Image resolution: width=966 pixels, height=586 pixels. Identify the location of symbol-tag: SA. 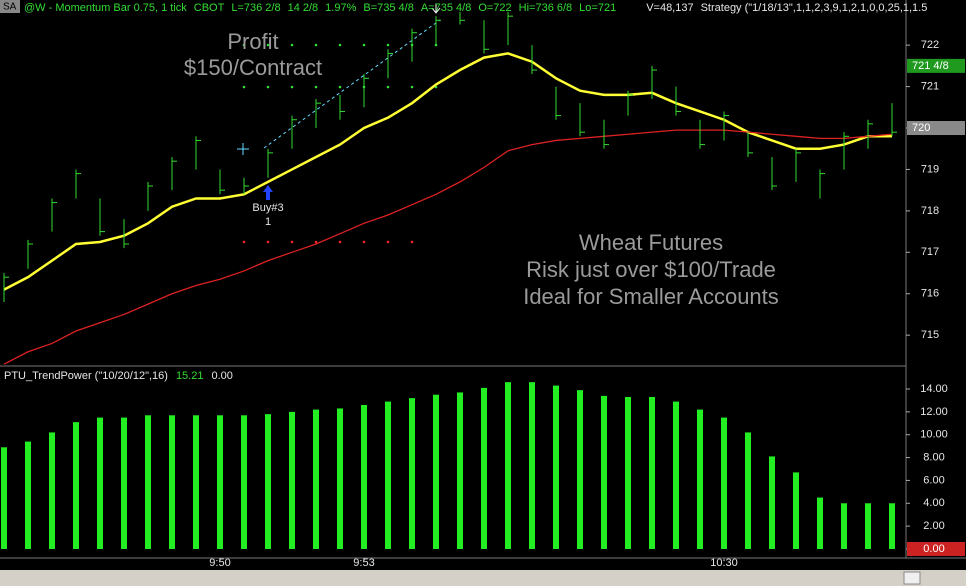
(10, 7).